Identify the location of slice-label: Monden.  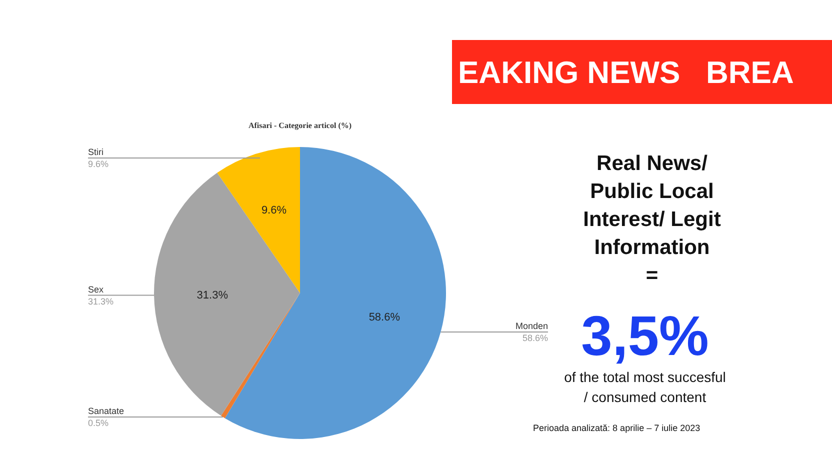
(531, 325).